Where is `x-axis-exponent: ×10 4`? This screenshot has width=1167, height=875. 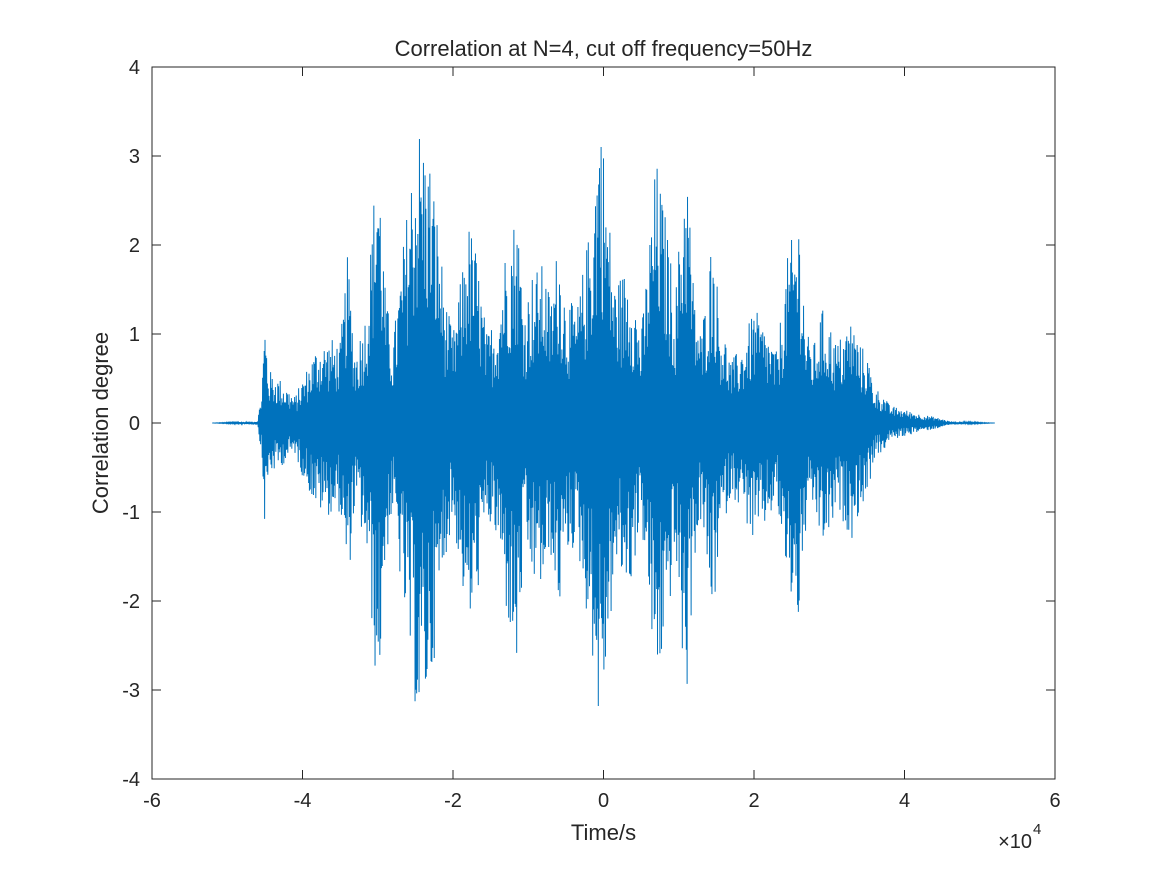
x-axis-exponent: ×10 4 is located at coordinates (1019, 837).